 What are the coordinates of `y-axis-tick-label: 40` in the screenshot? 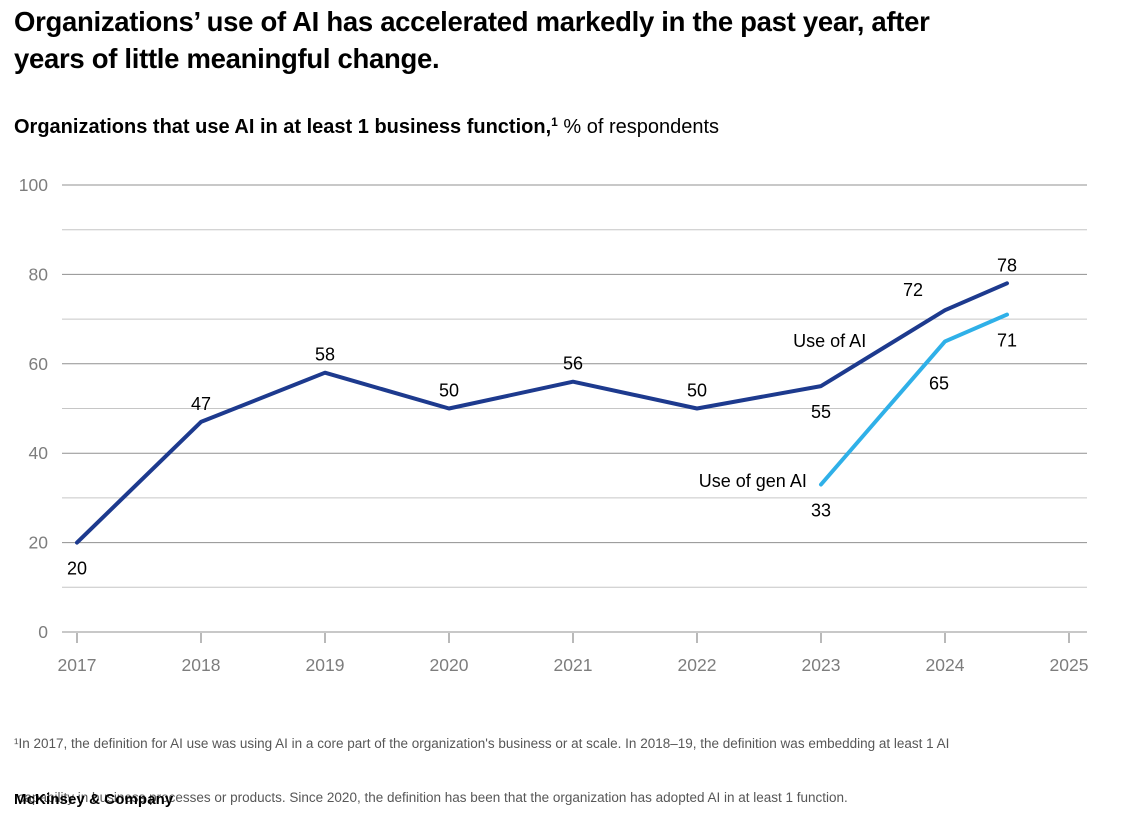 It's located at (39, 453).